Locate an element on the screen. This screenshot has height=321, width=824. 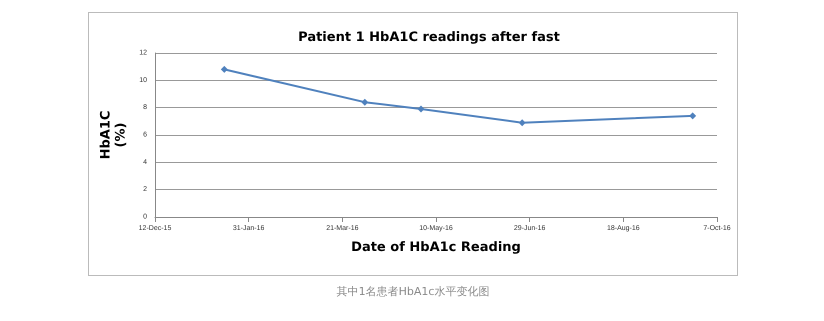
x-axis-title: Date of HbA1c Reading is located at coordinates (436, 247).